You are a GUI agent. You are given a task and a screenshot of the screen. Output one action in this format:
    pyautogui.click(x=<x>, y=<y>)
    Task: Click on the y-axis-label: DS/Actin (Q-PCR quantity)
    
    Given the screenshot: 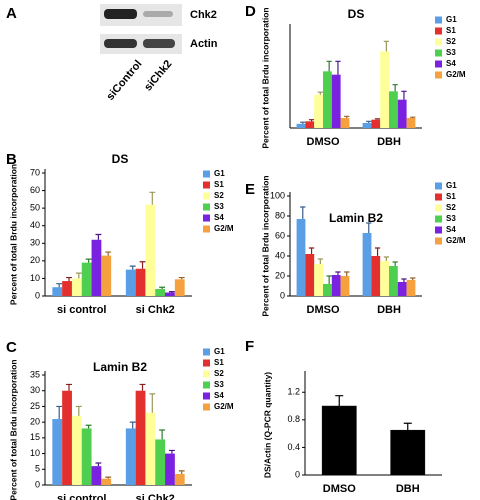 What is the action you would take?
    pyautogui.click(x=267, y=425)
    